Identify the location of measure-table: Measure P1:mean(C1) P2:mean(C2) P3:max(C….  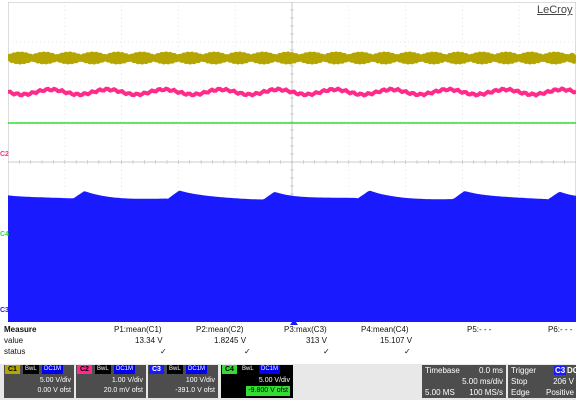
(288, 344).